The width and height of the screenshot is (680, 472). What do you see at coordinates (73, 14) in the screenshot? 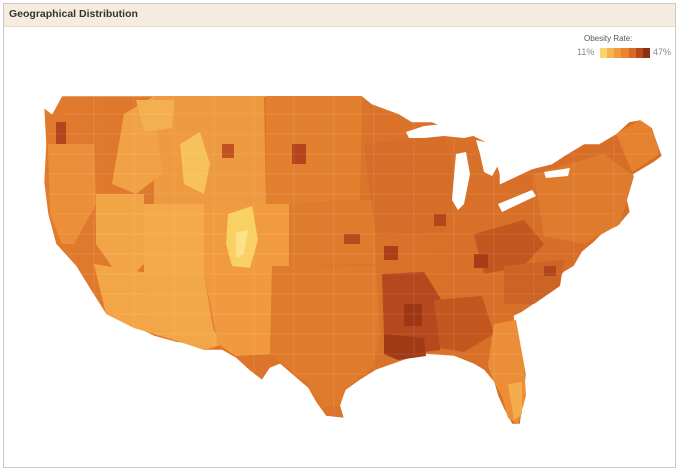
I see `panel-title: Geographical Distribution` at bounding box center [73, 14].